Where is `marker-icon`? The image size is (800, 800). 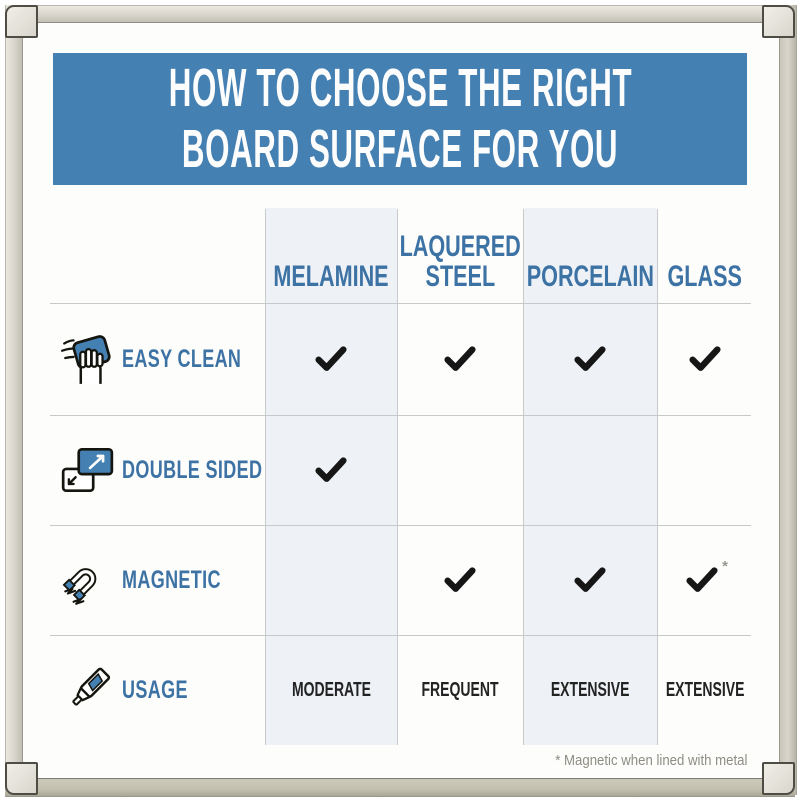
marker-icon is located at coordinates (87, 690).